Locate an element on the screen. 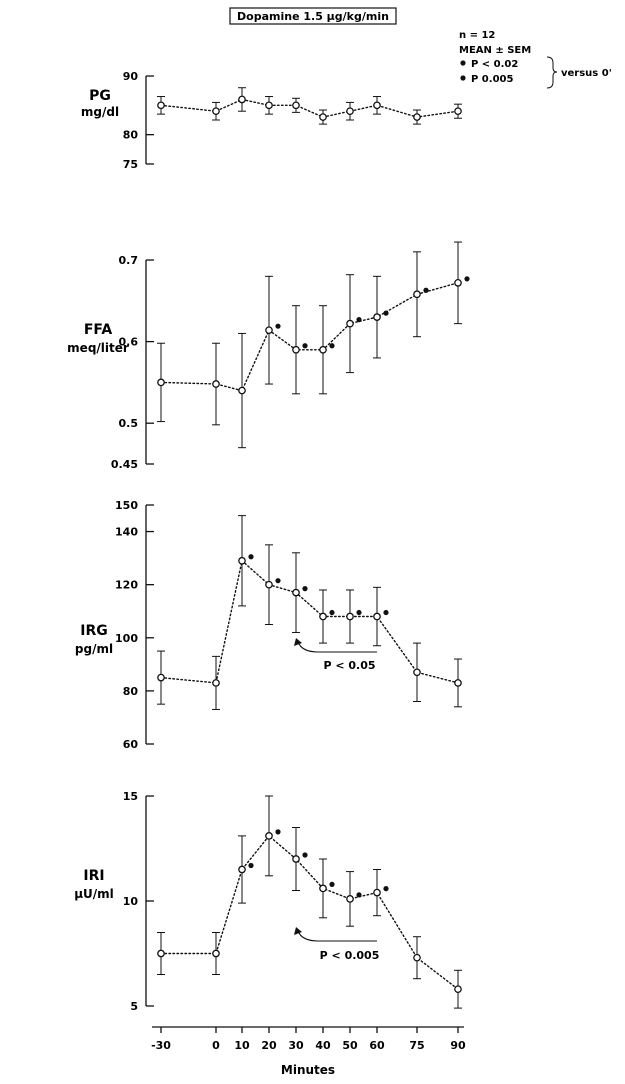  irg-annotation-arrow-line is located at coordinates (337, 647).